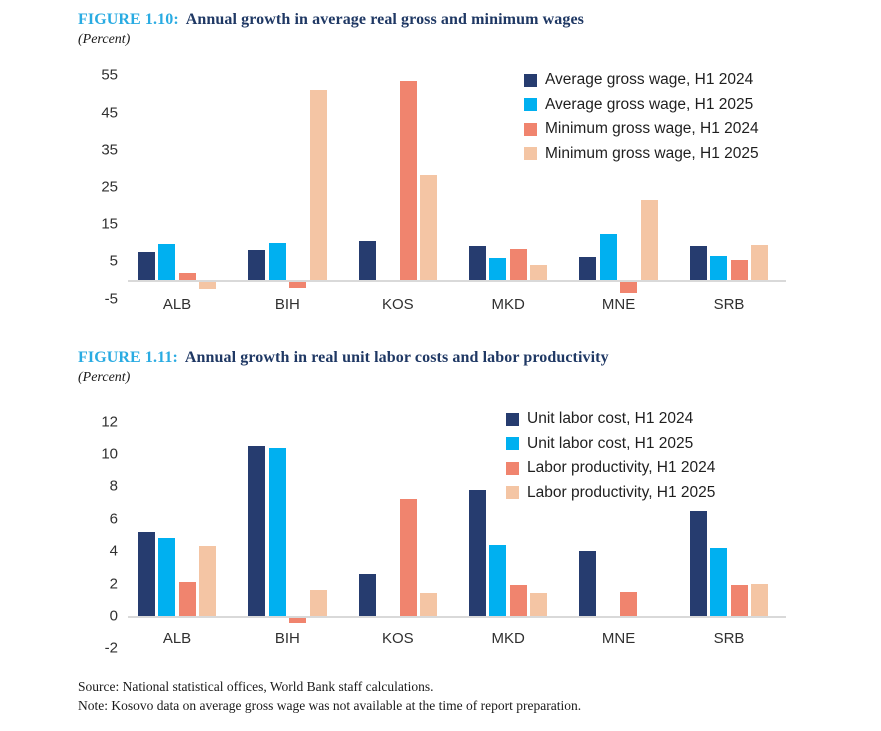 The width and height of the screenshot is (881, 731). I want to click on figure-1-10-label: FIGURE 1.10:, so click(128, 19).